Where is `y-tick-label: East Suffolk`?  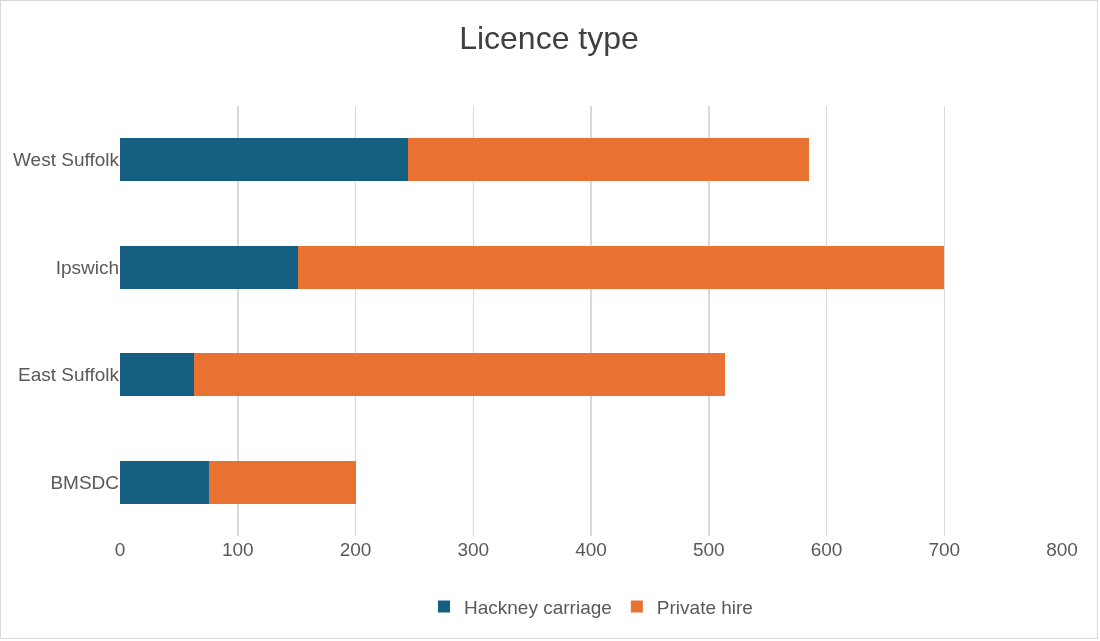
y-tick-label: East Suffolk is located at coordinates (68, 375).